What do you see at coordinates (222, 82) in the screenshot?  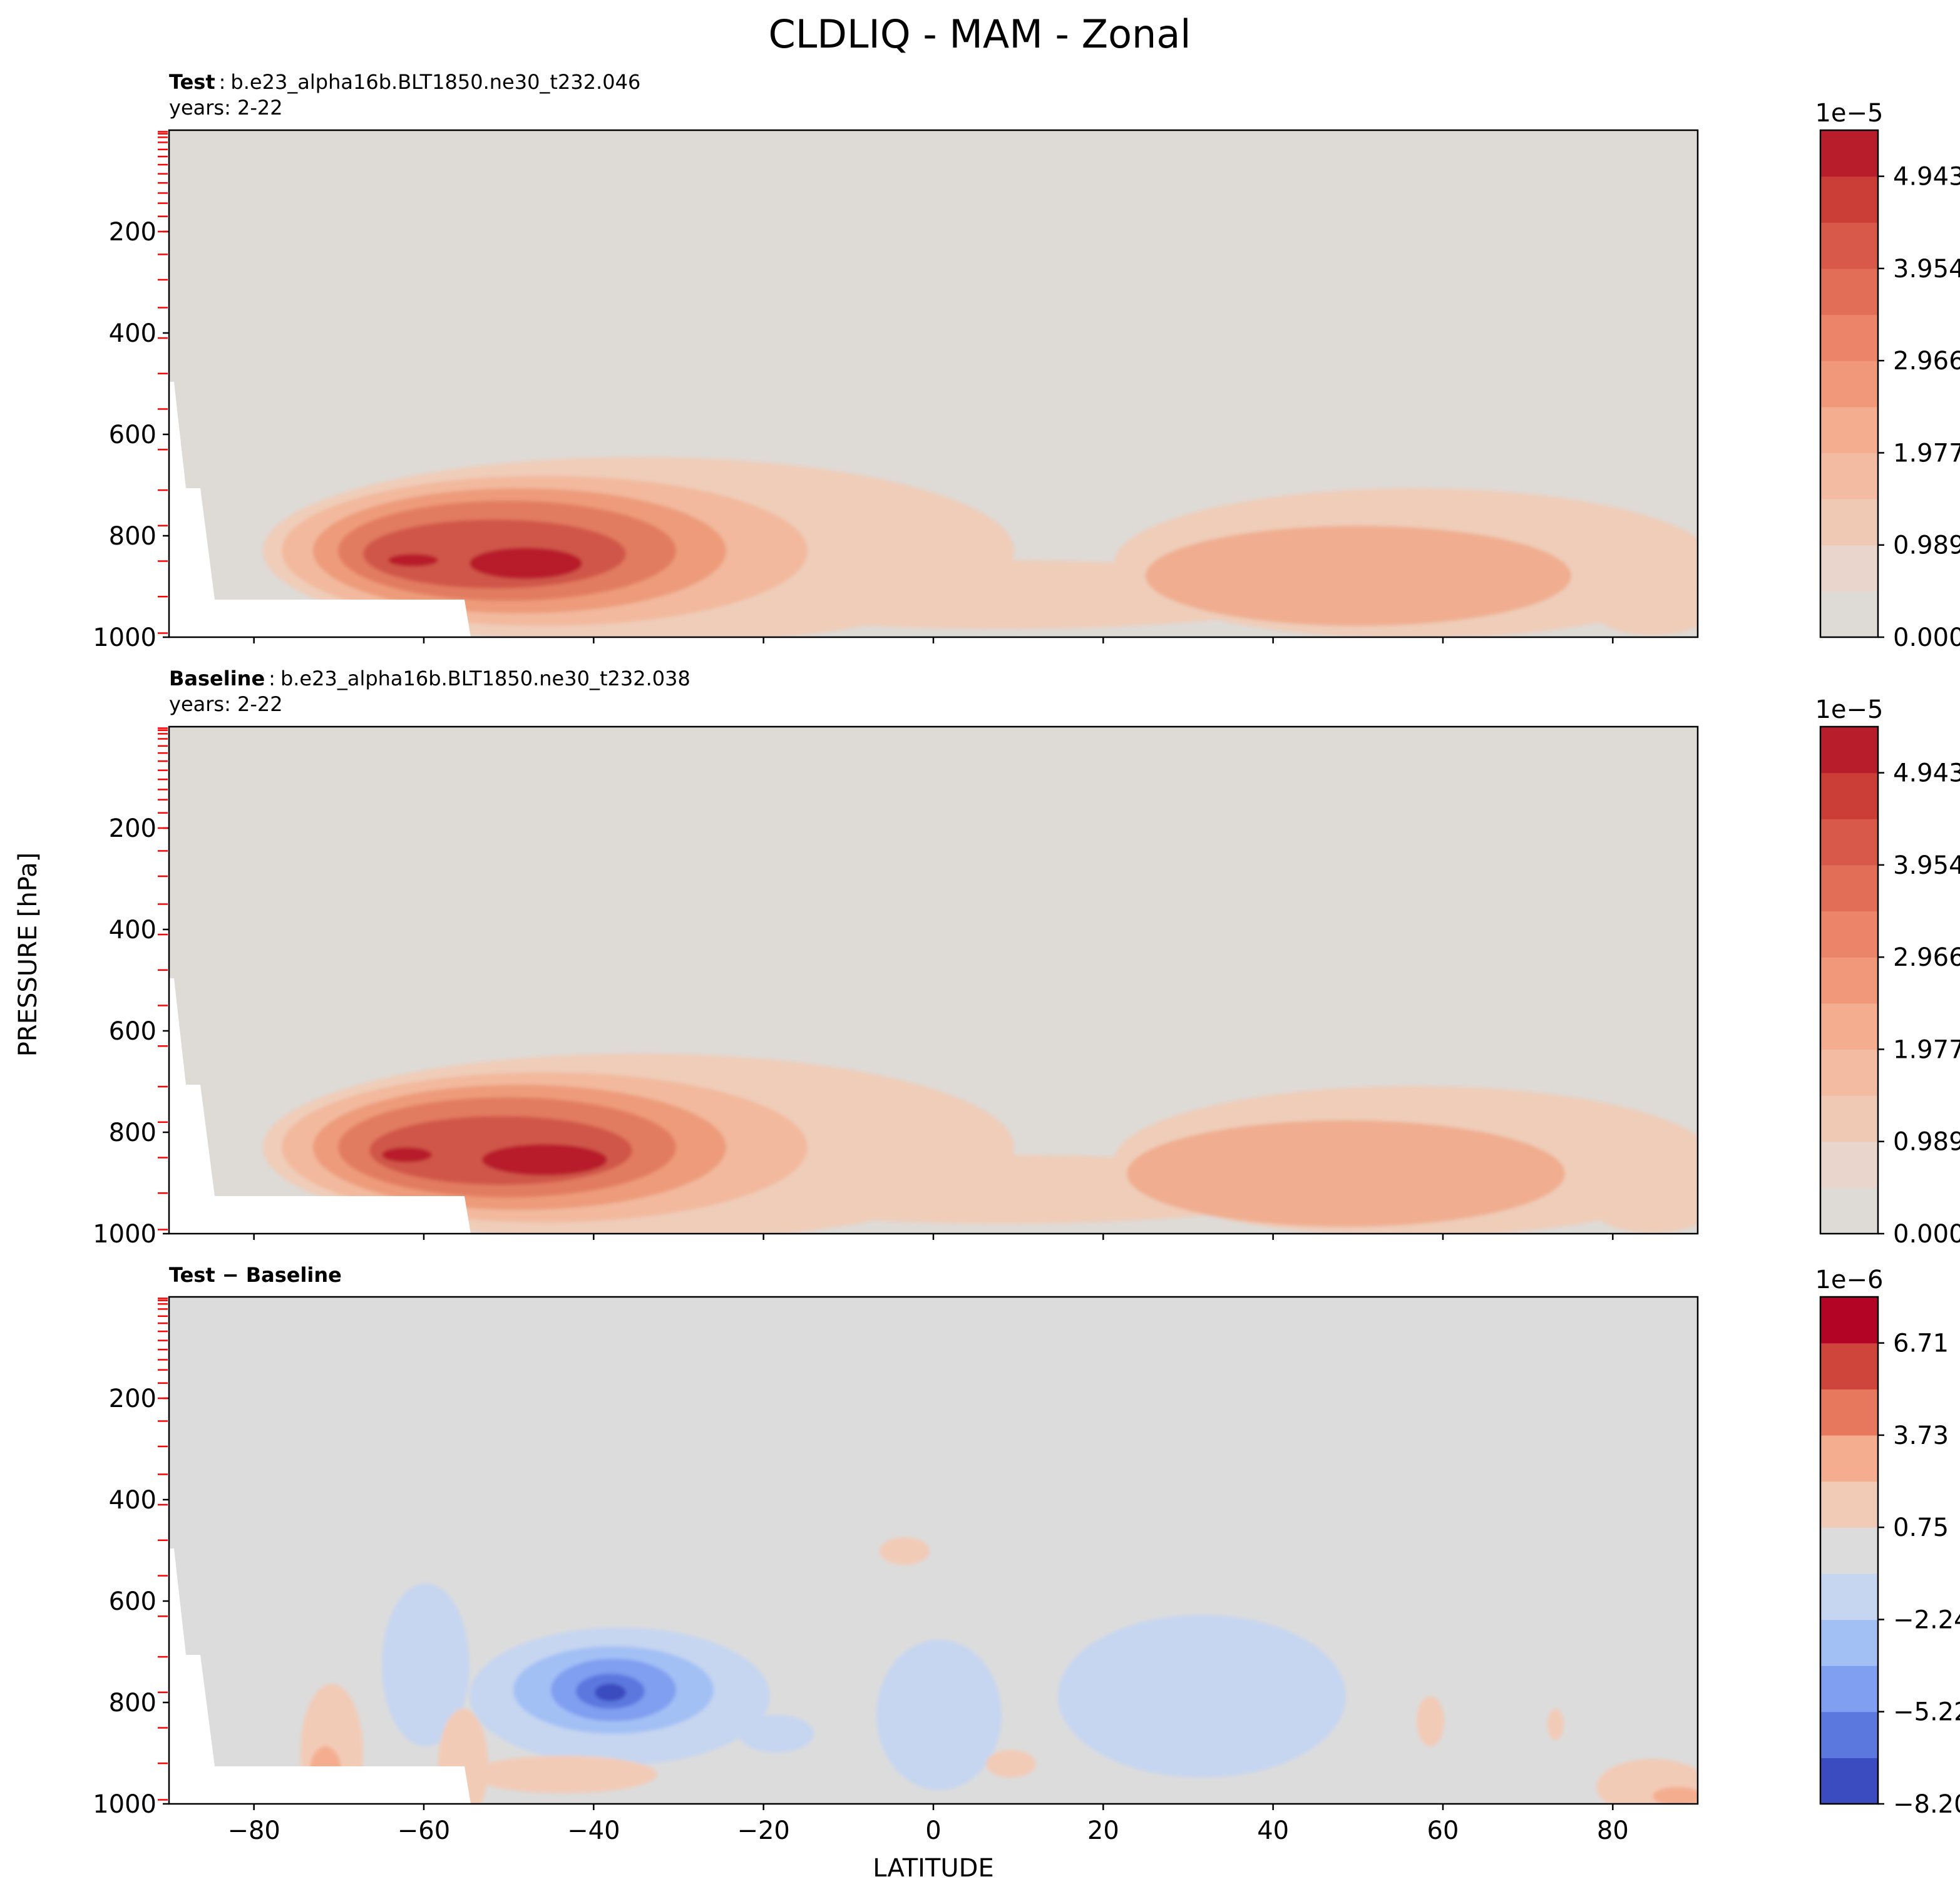 I see `panel-test-sep: :` at bounding box center [222, 82].